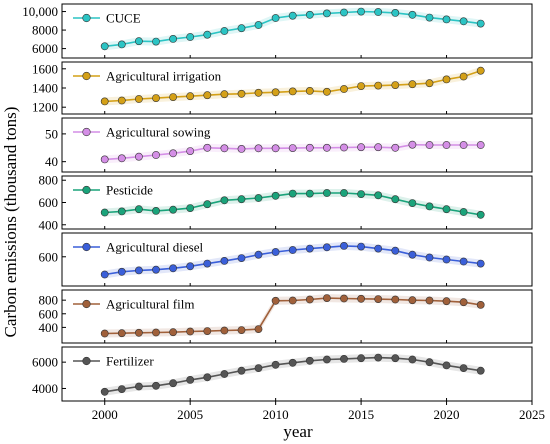  Describe the element at coordinates (51, 161) in the screenshot. I see `y-tick-label: 40` at that location.